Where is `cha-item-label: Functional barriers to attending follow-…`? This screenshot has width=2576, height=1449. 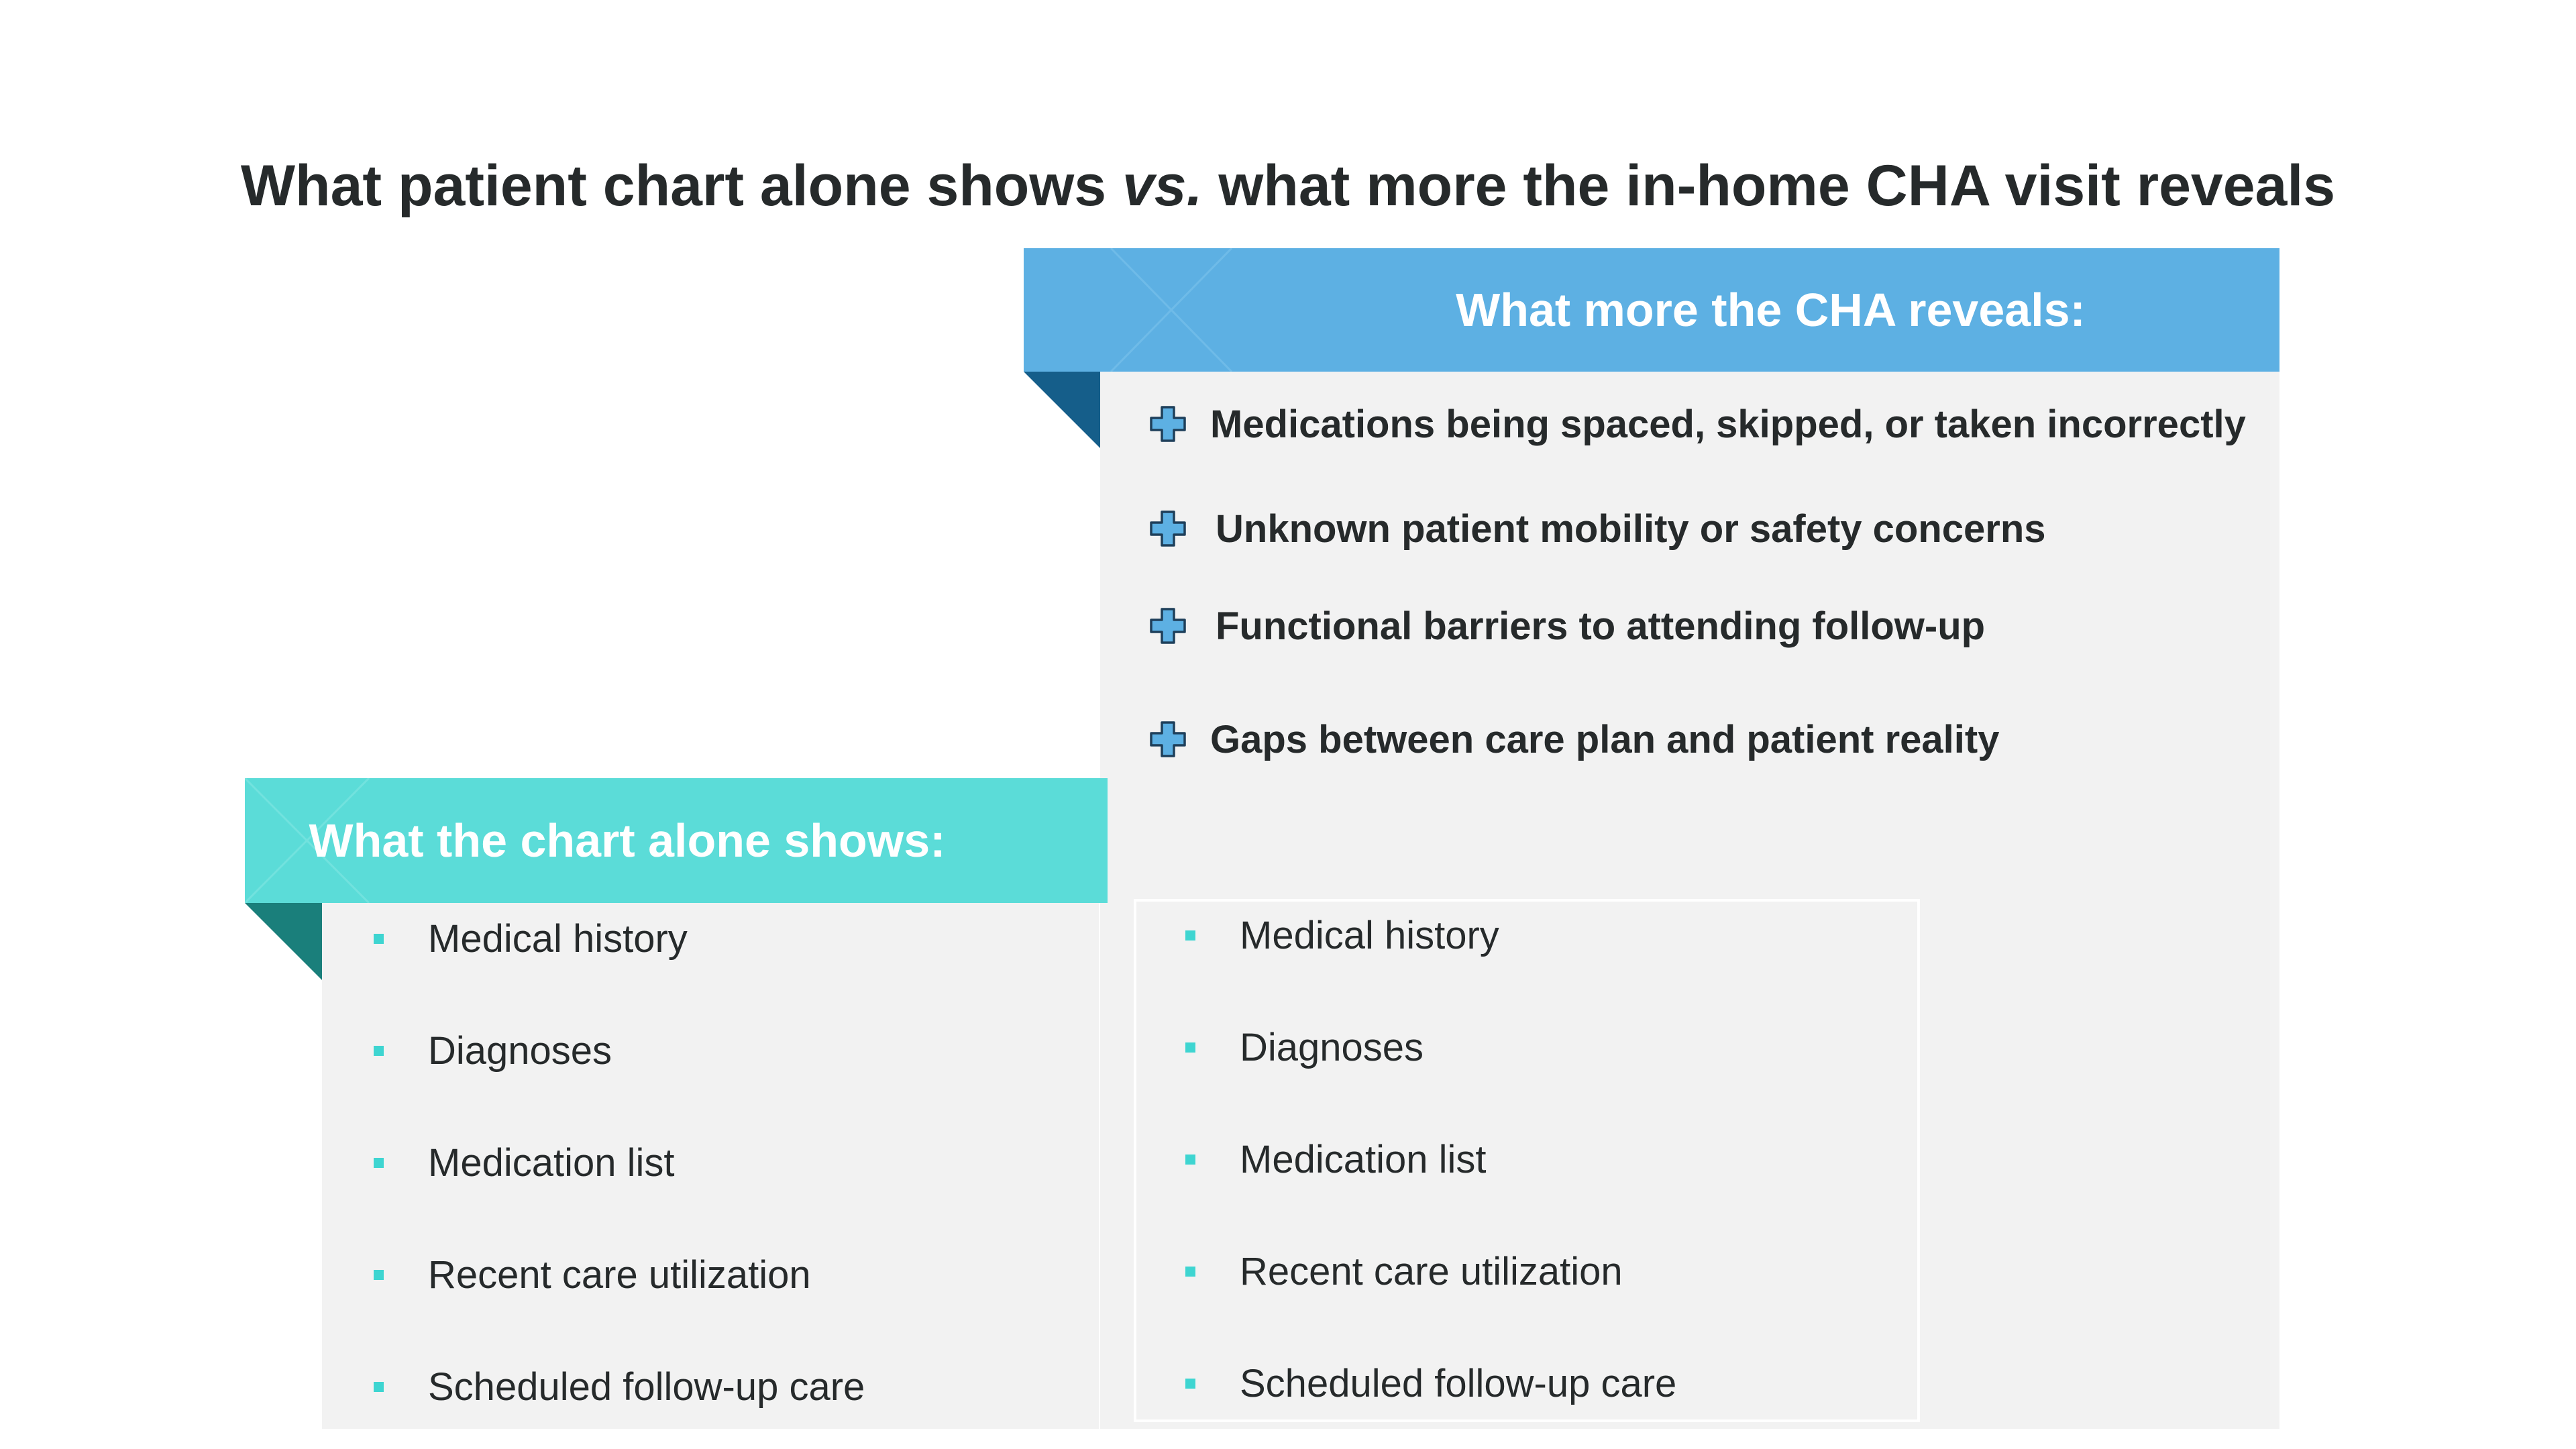 cha-item-label: Functional barriers to attending follow-… is located at coordinates (1601, 626).